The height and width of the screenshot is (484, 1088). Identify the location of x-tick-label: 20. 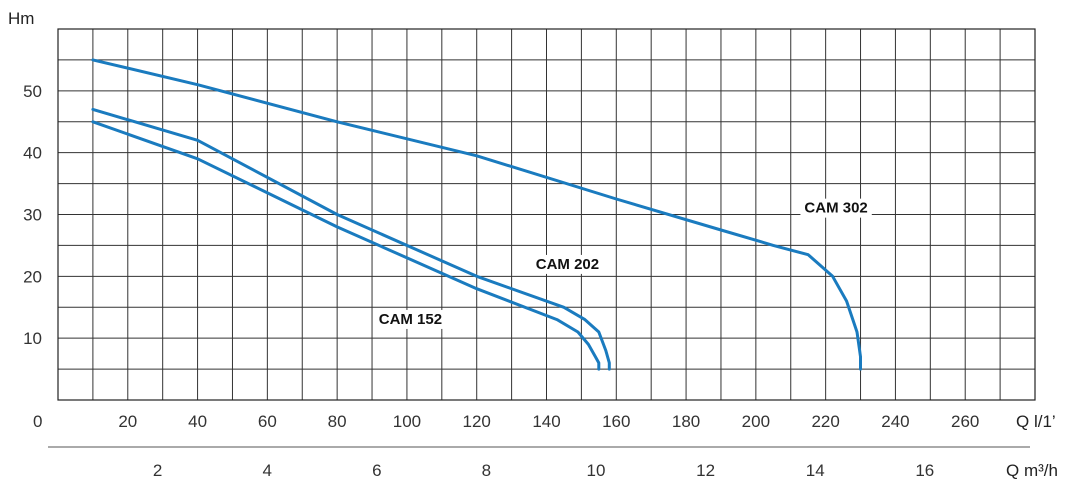
(127, 421).